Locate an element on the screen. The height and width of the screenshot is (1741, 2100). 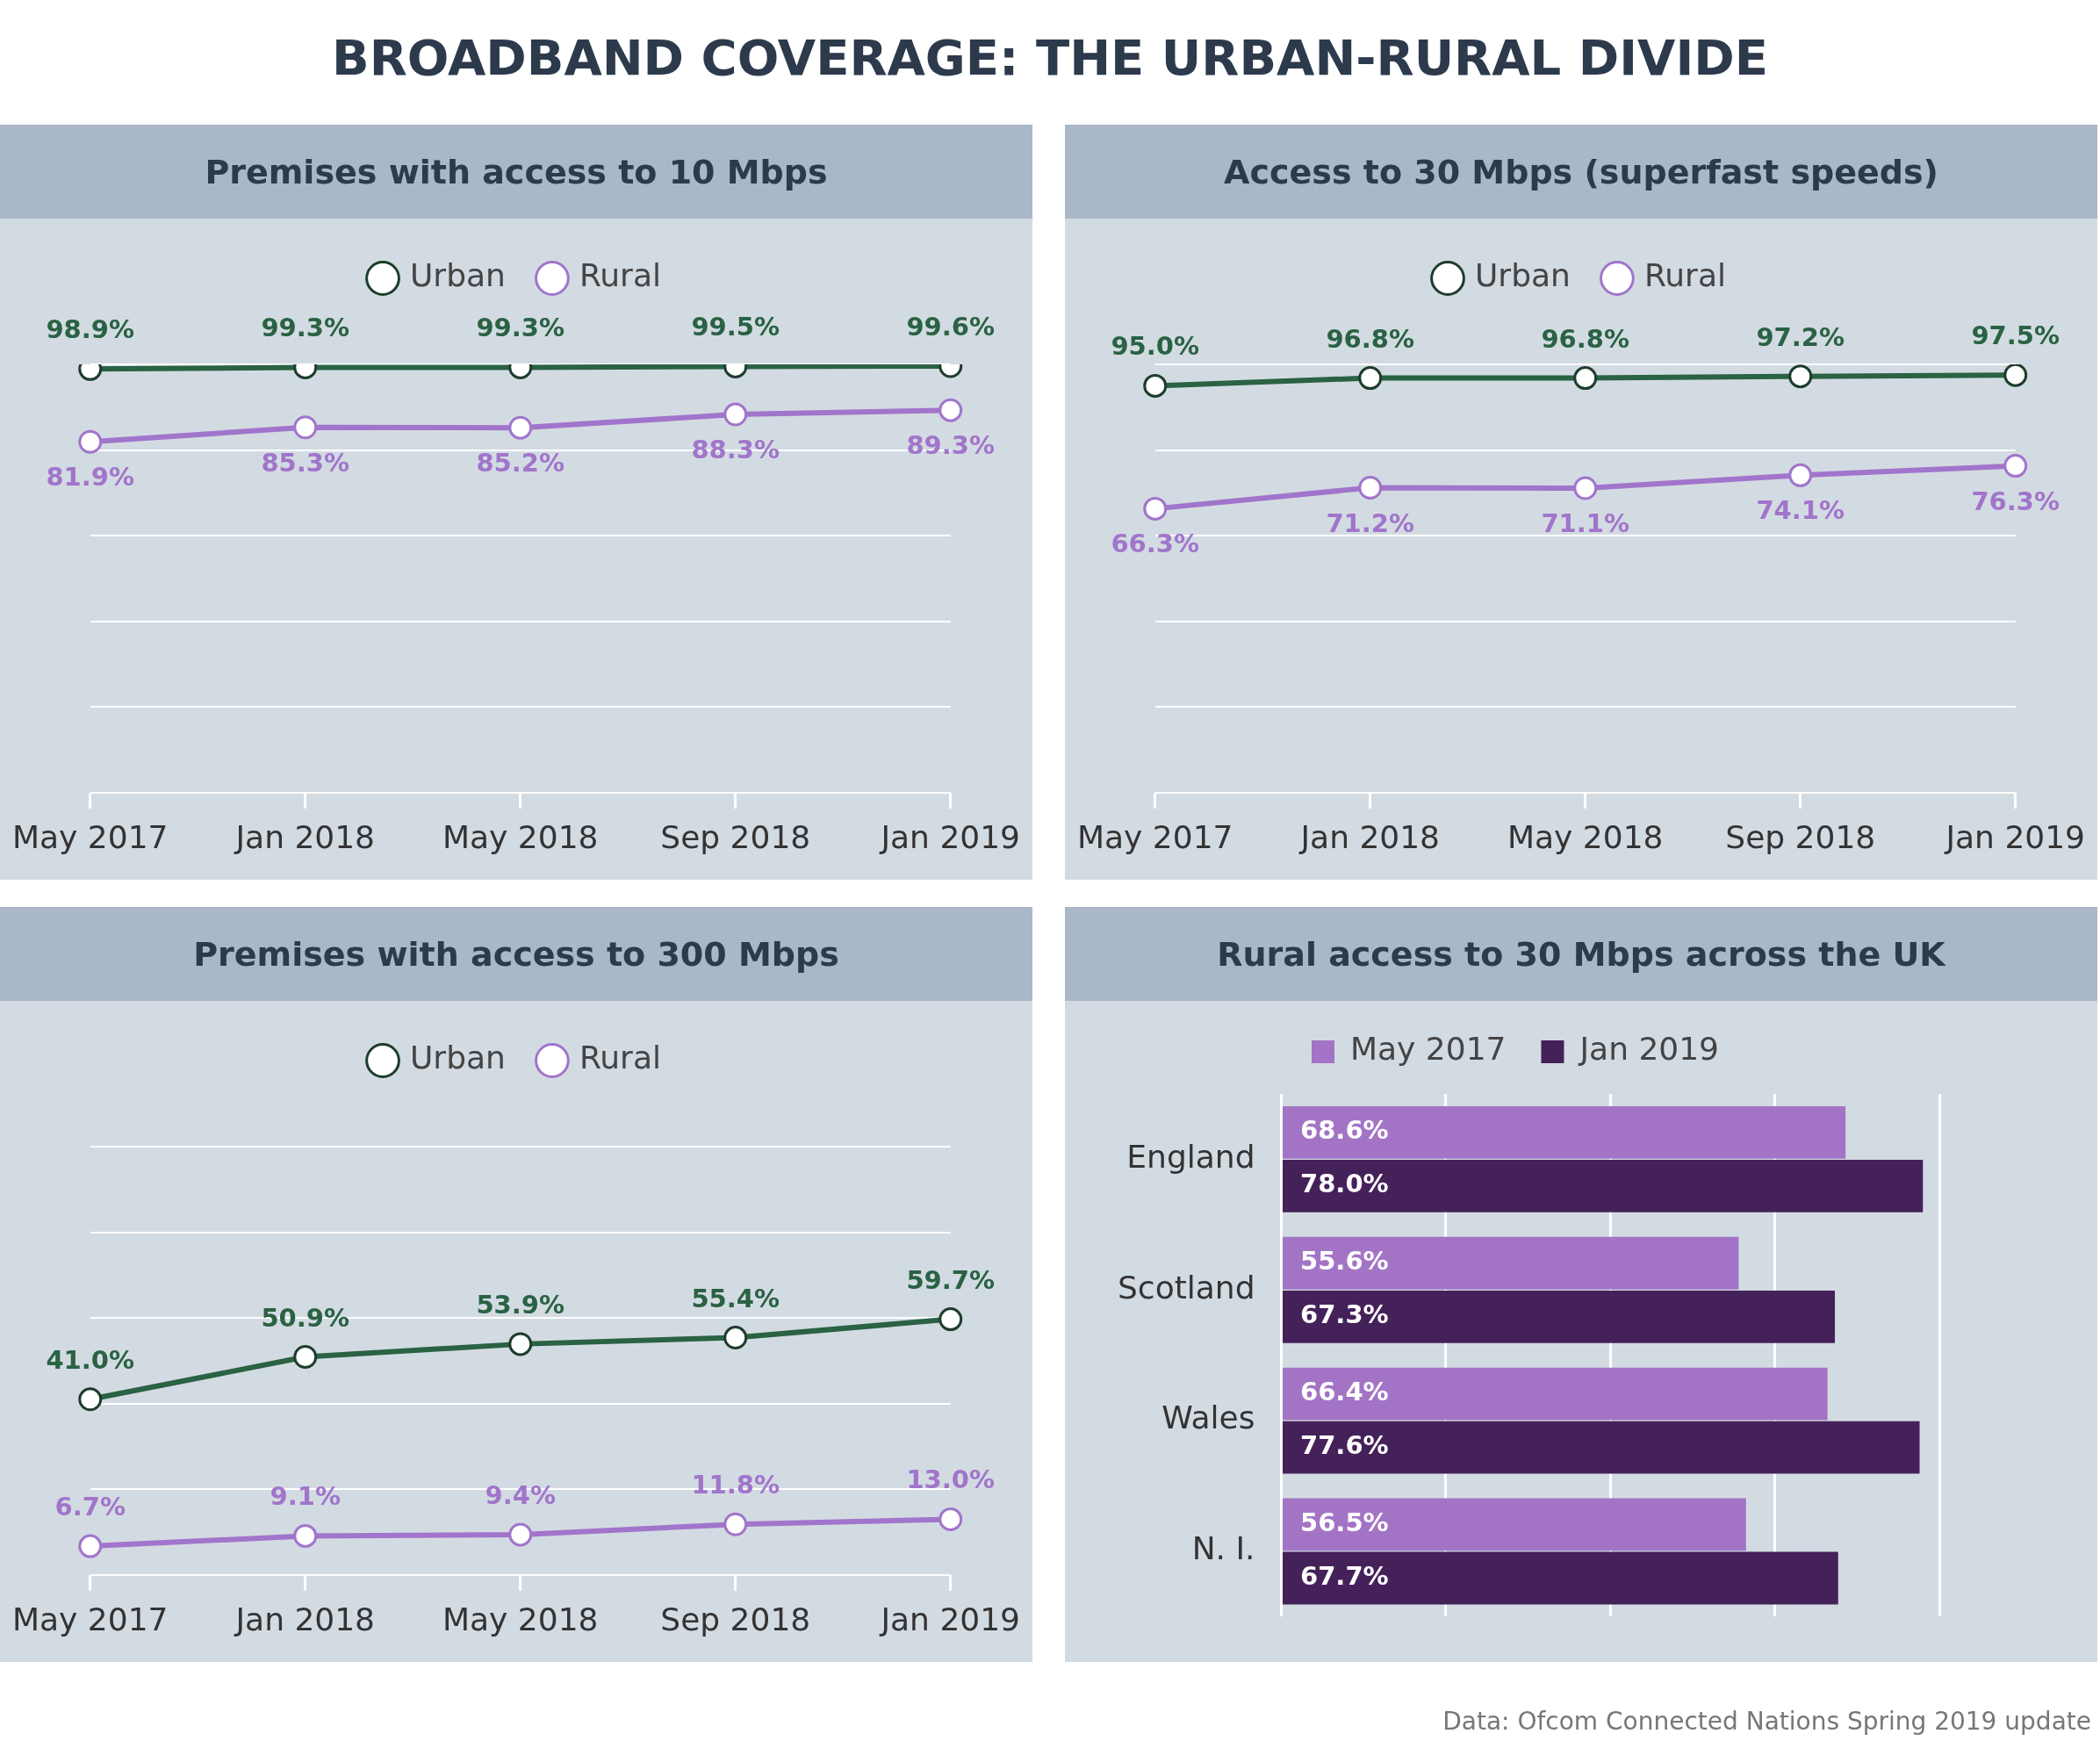
data-label: 95.0% is located at coordinates (1155, 347).